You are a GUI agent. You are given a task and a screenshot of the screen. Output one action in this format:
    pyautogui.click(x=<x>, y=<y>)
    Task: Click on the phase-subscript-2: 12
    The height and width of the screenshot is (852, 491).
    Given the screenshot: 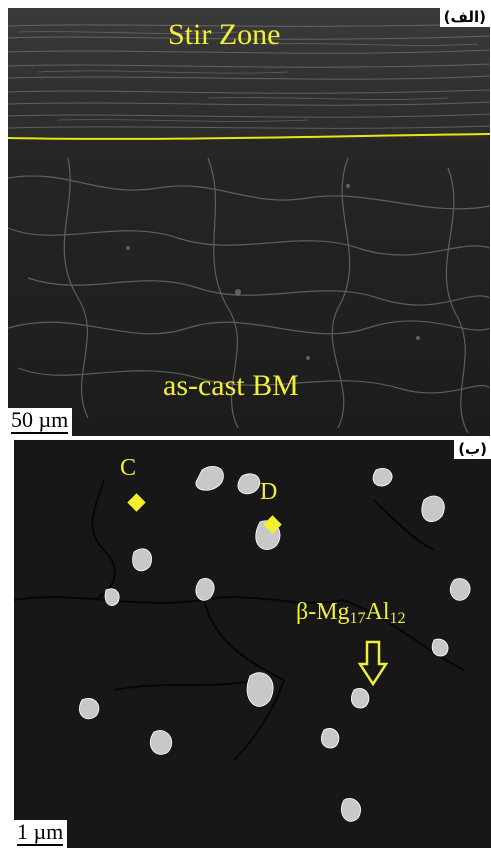 What is the action you would take?
    pyautogui.click(x=397, y=618)
    